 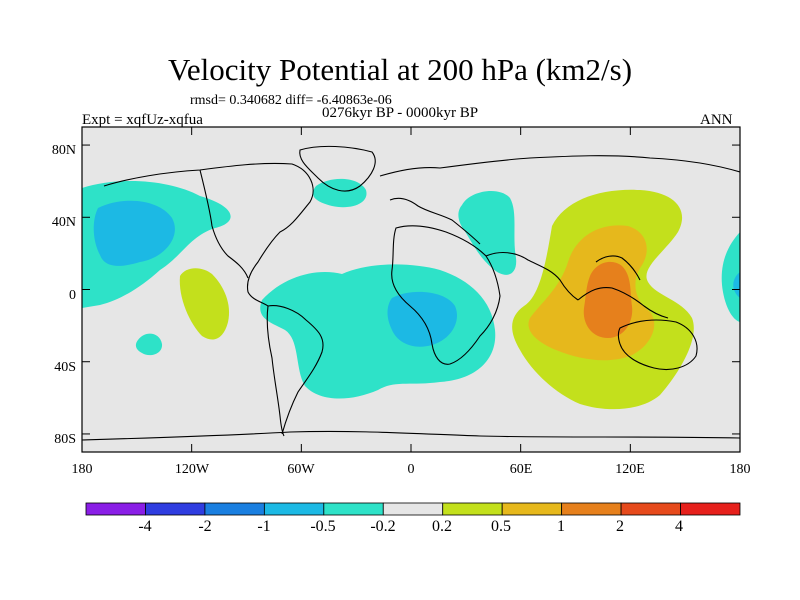 What do you see at coordinates (620, 526) in the screenshot?
I see `colorbar-label: 2` at bounding box center [620, 526].